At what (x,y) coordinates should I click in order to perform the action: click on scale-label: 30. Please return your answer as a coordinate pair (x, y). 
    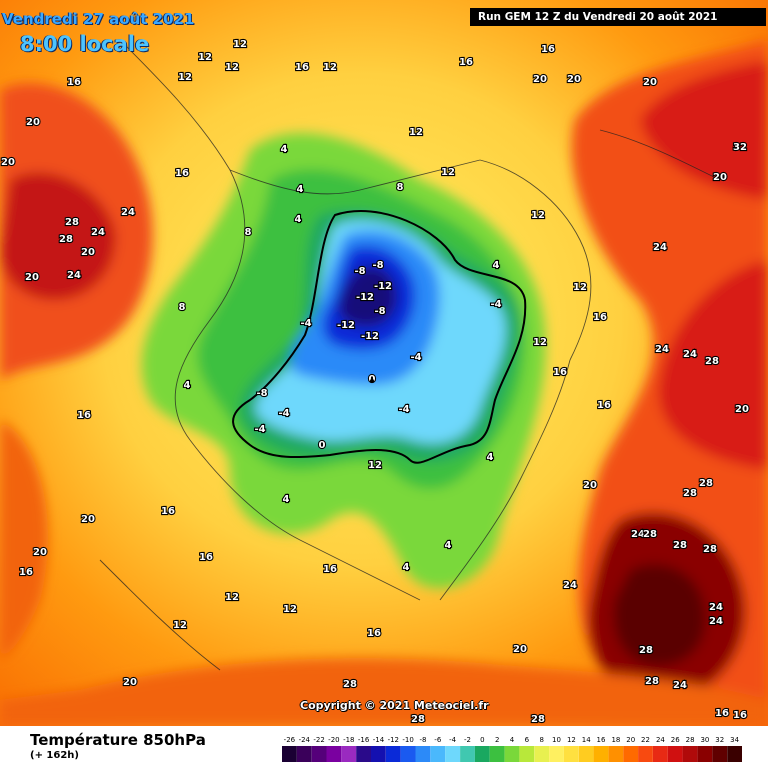
    Looking at the image, I should click on (704, 740).